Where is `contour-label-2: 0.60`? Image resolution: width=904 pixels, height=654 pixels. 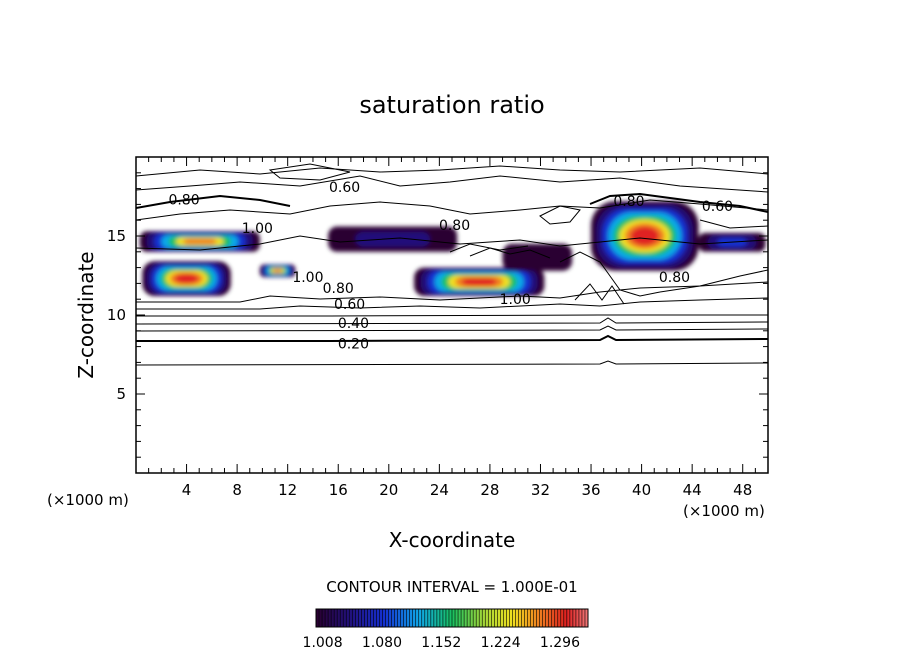
contour-label-2: 0.60 is located at coordinates (717, 207).